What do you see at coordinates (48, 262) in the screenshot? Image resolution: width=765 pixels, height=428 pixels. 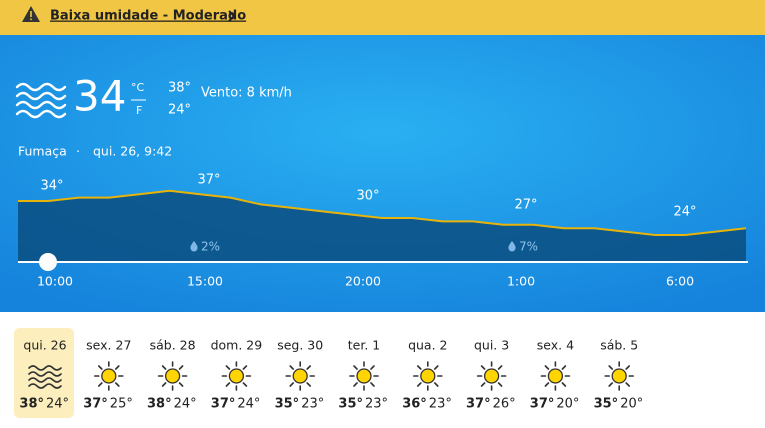 I see `current-time-marker` at bounding box center [48, 262].